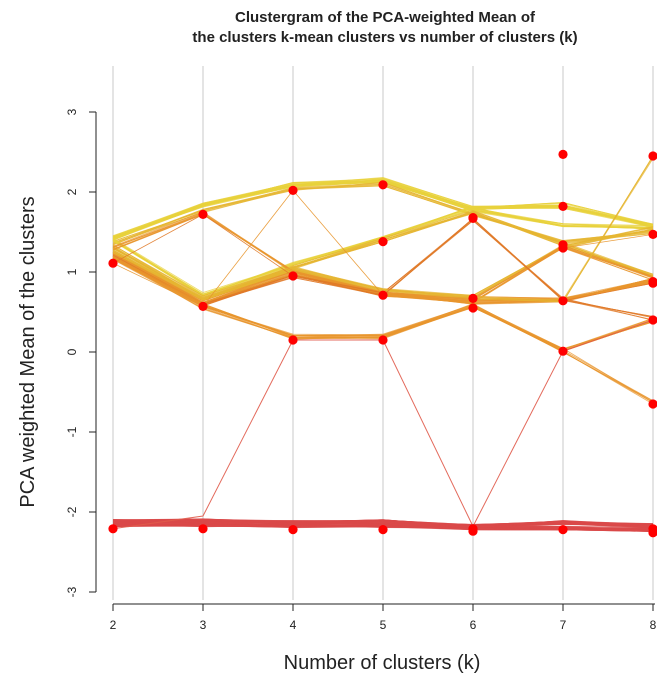 This screenshot has width=657, height=680. What do you see at coordinates (72, 351) in the screenshot?
I see `y-tick-label: 0` at bounding box center [72, 351].